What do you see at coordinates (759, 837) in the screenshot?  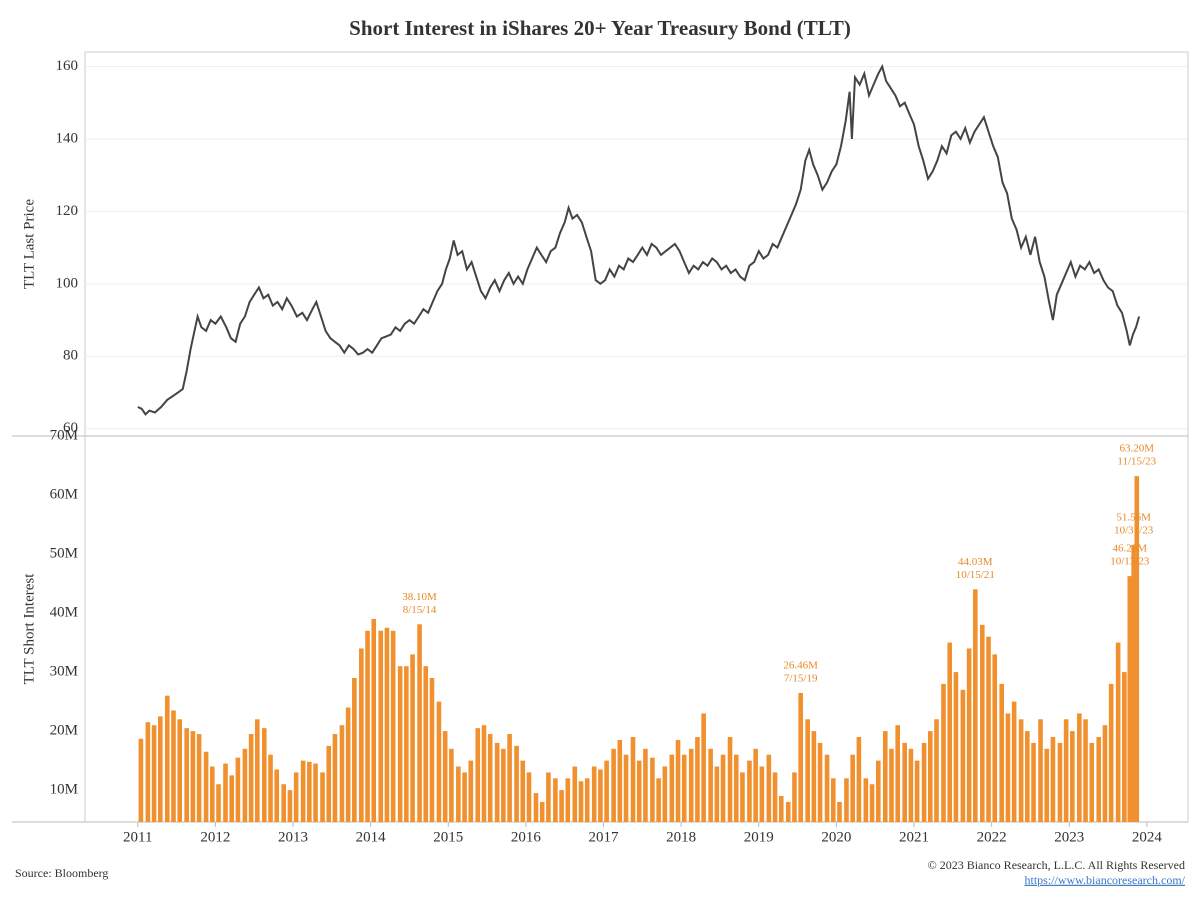 I see `x-tick-label: 2019` at bounding box center [759, 837].